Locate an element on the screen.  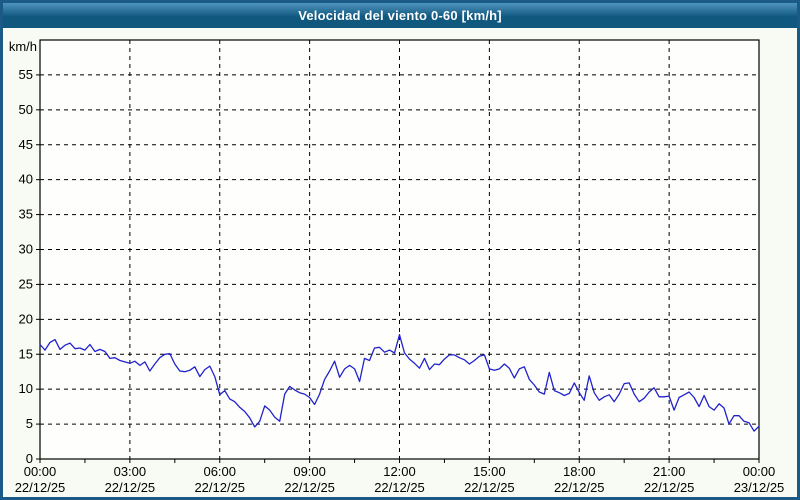
svg-text: 50 is located at coordinates (26, 109).